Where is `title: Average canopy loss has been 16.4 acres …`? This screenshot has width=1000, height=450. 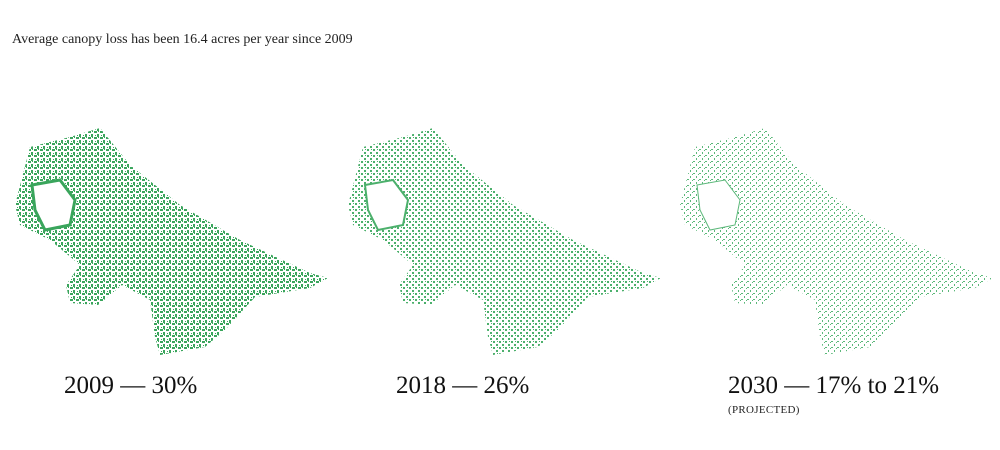 title: Average canopy loss has been 16.4 acres … is located at coordinates (182, 39).